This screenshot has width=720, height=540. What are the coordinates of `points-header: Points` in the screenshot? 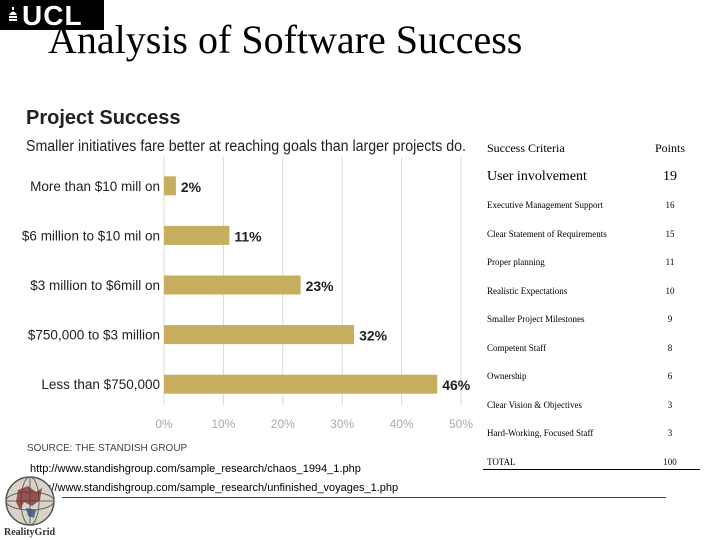 It's located at (669, 148).